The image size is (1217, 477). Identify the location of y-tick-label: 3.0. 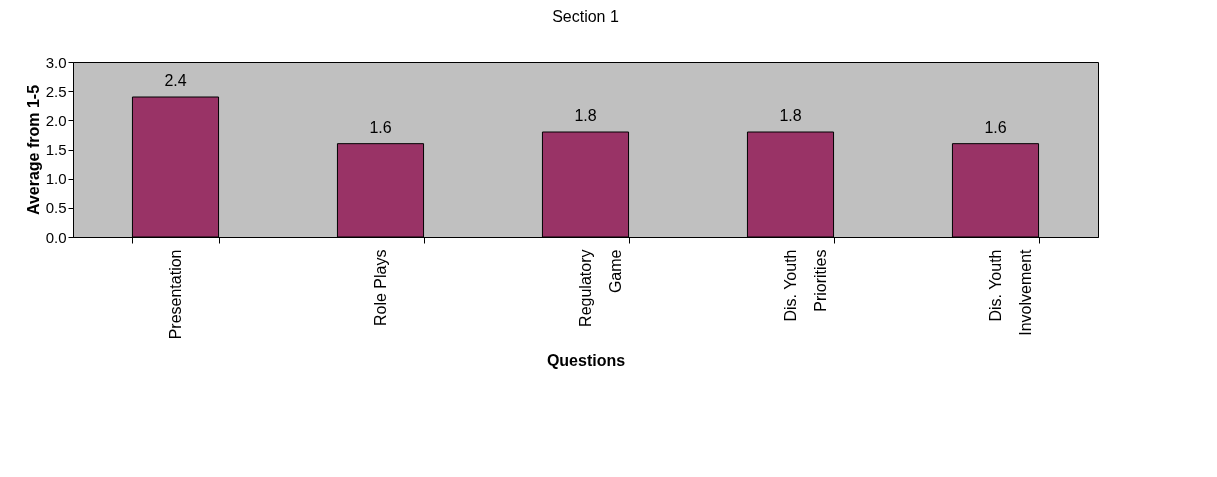
(56, 62).